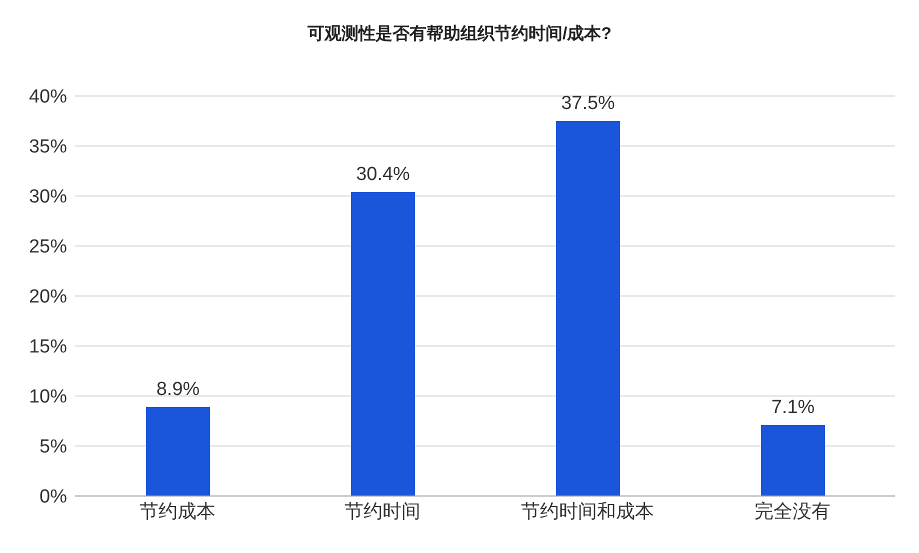 This screenshot has width=919, height=553. Describe the element at coordinates (48, 97) in the screenshot. I see `y-tick-label: 40%` at that location.